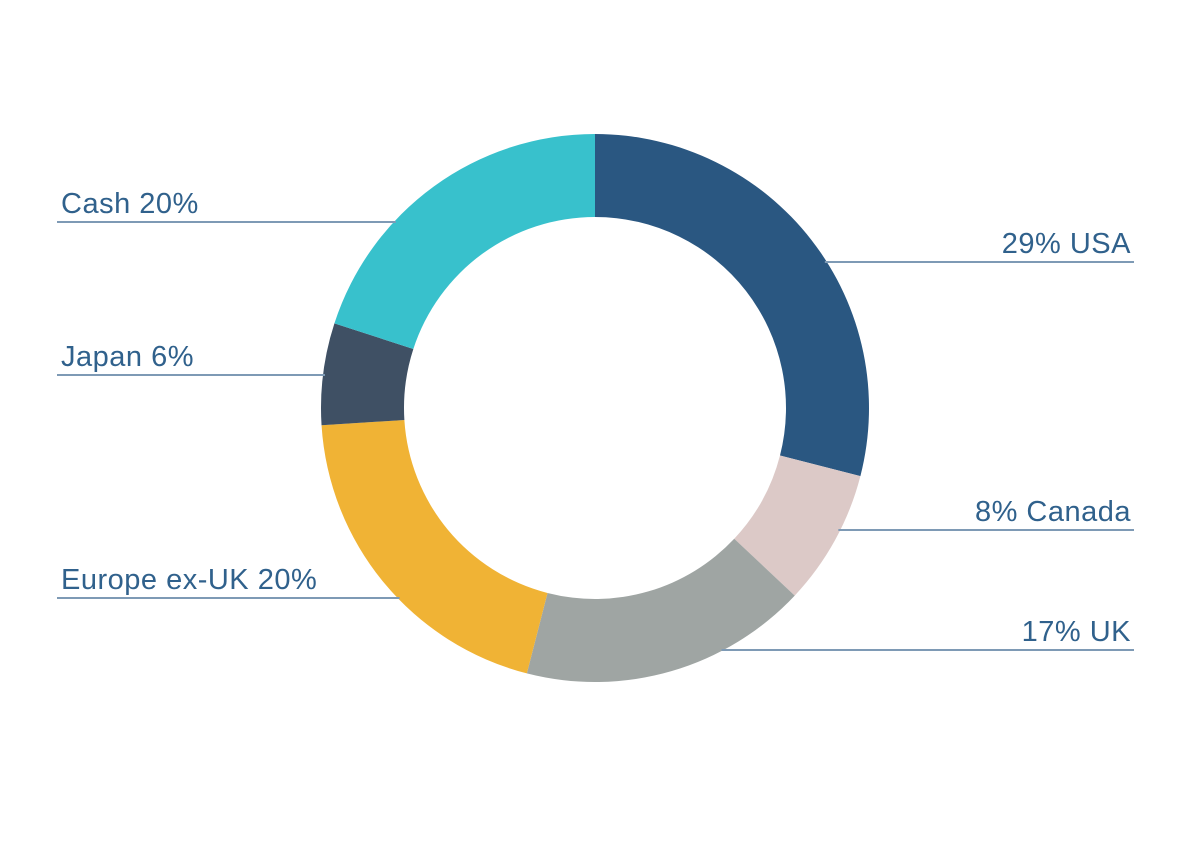  What do you see at coordinates (1077, 632) in the screenshot?
I see `label-uk: 17% UK` at bounding box center [1077, 632].